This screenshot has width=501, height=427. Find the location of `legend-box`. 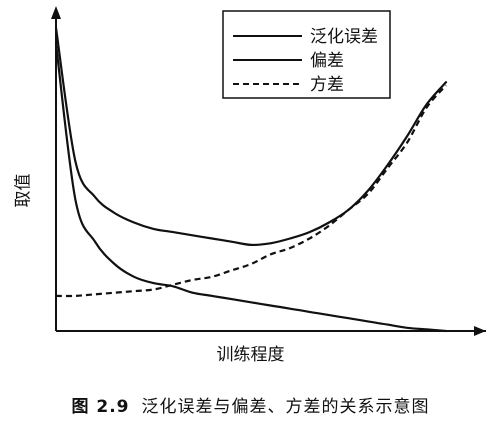

legend-box is located at coordinates (306, 54).